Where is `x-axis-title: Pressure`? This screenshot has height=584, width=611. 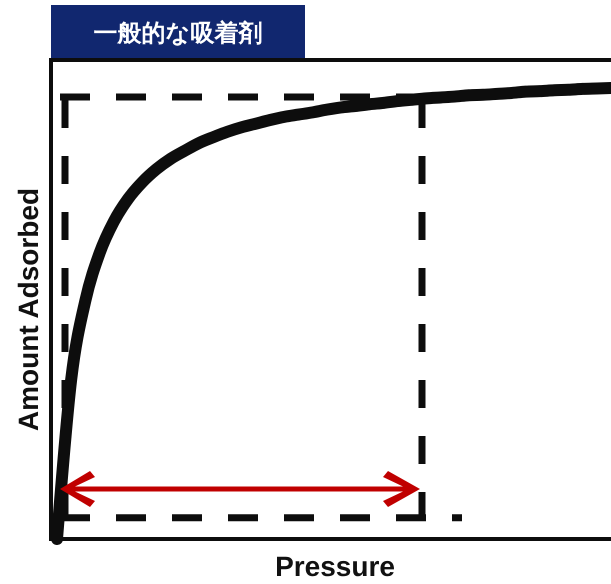 x-axis-title: Pressure is located at coordinates (335, 566).